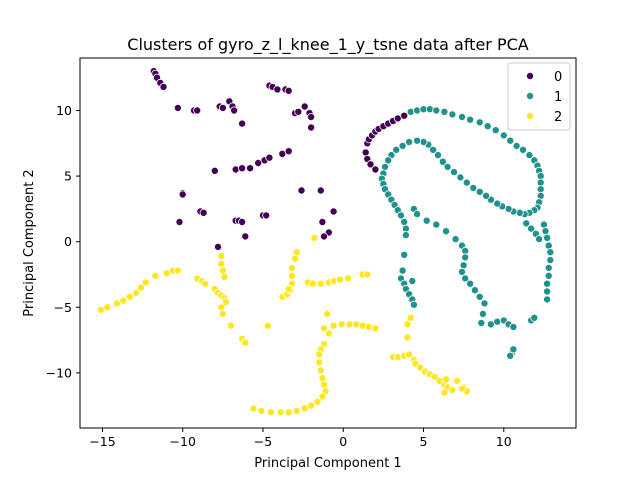 The width and height of the screenshot is (640, 480). What do you see at coordinates (558, 117) in the screenshot?
I see `legend-label-2: 2` at bounding box center [558, 117].